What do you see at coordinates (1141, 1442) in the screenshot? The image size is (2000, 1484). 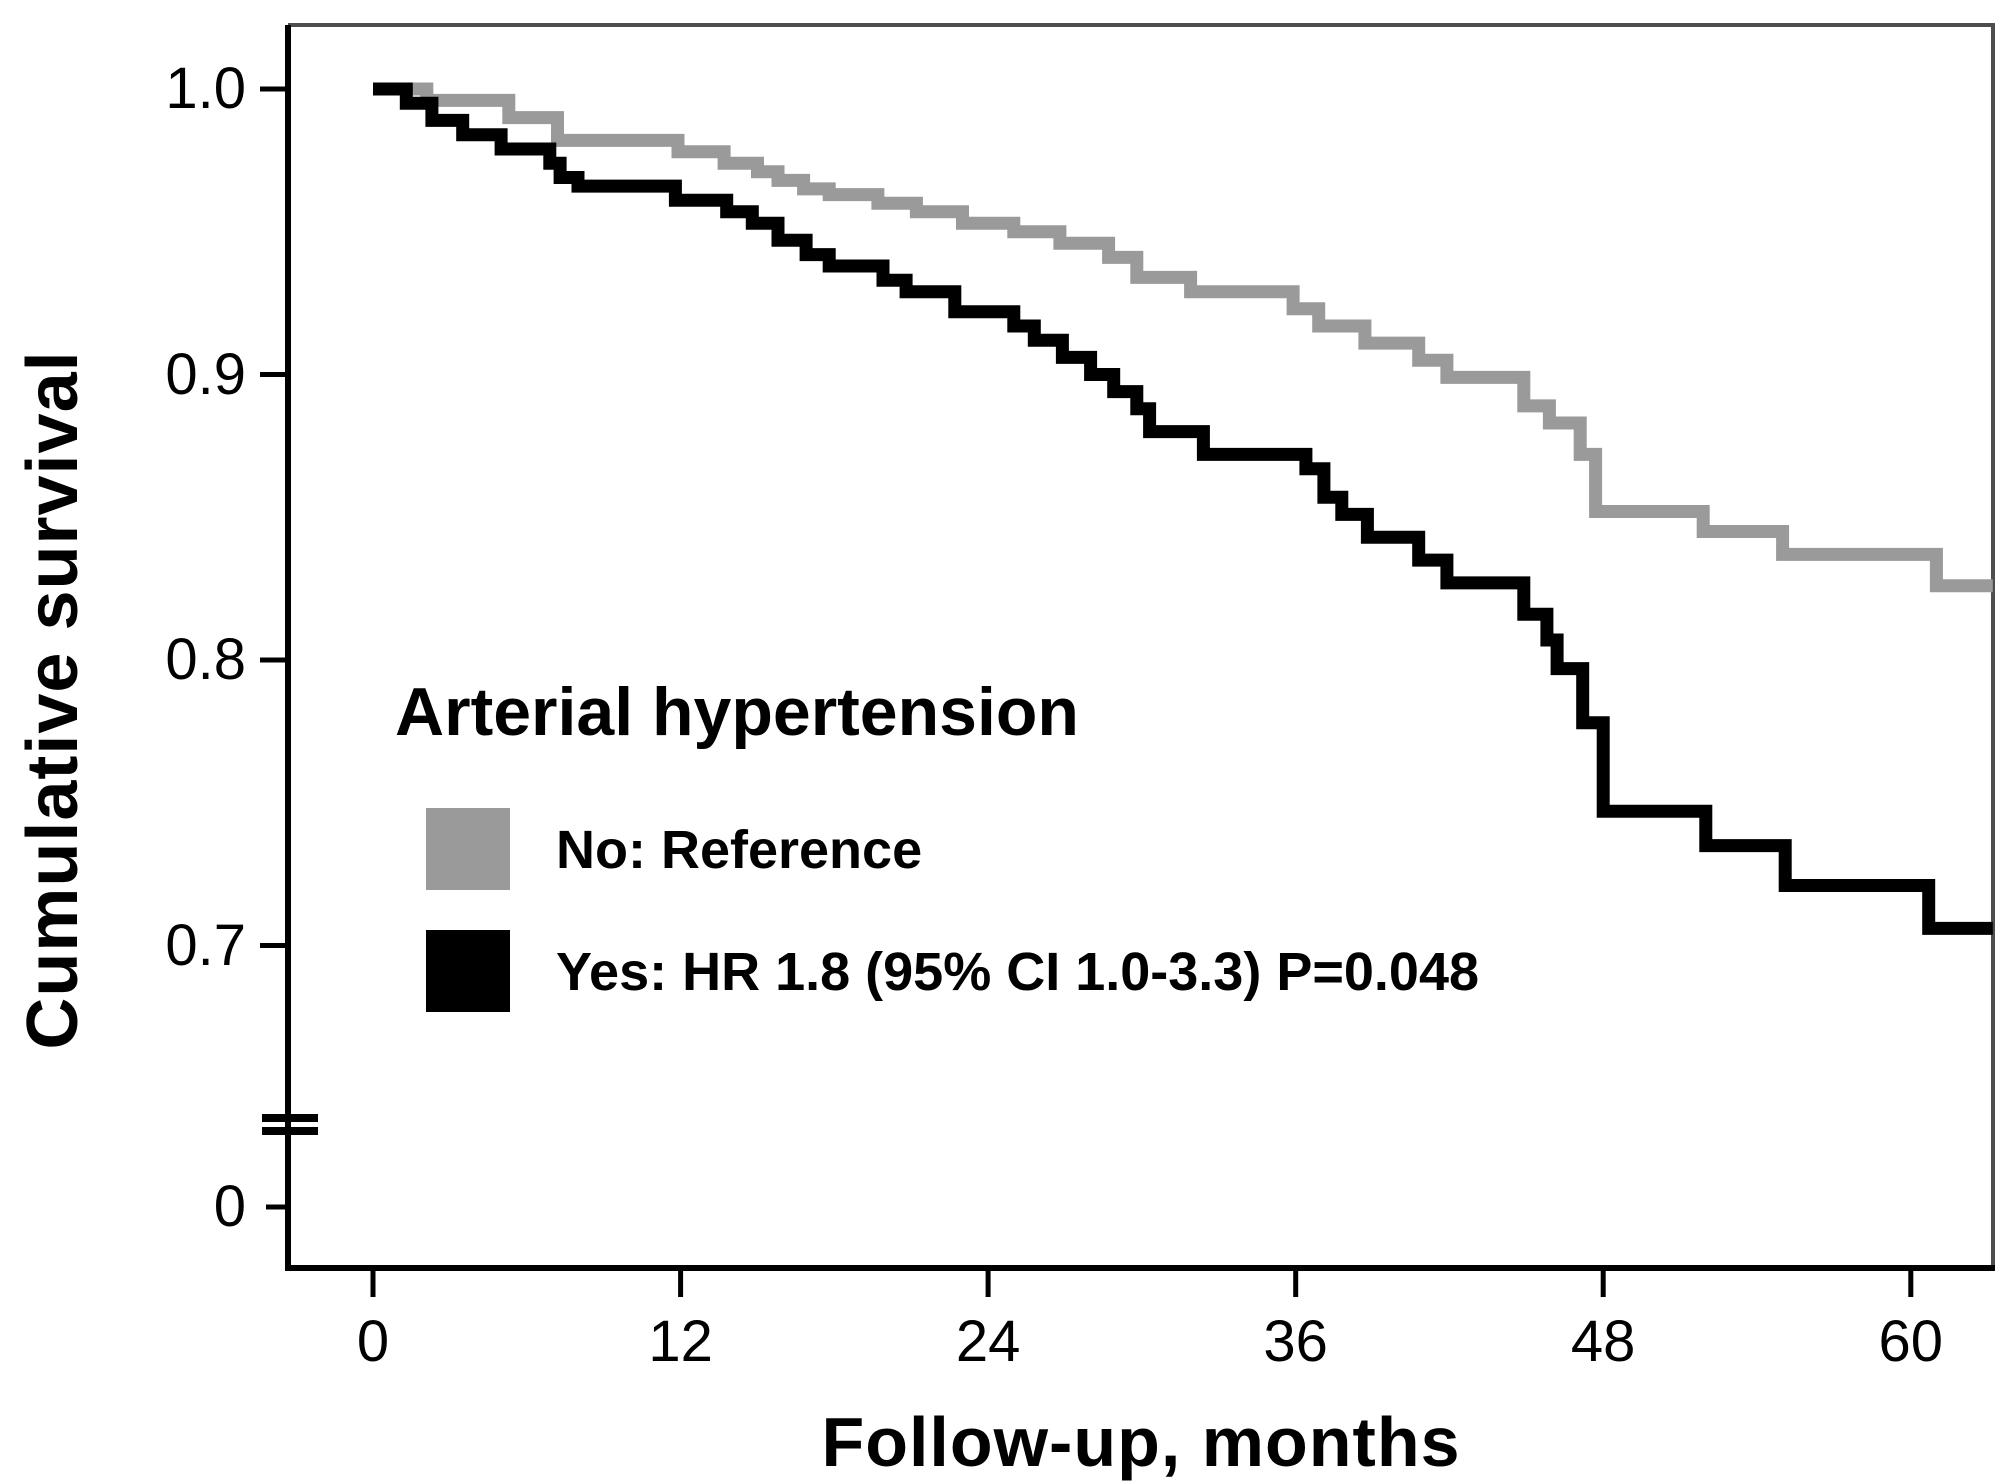 I see `x-axis-title: Follow-up, months` at bounding box center [1141, 1442].